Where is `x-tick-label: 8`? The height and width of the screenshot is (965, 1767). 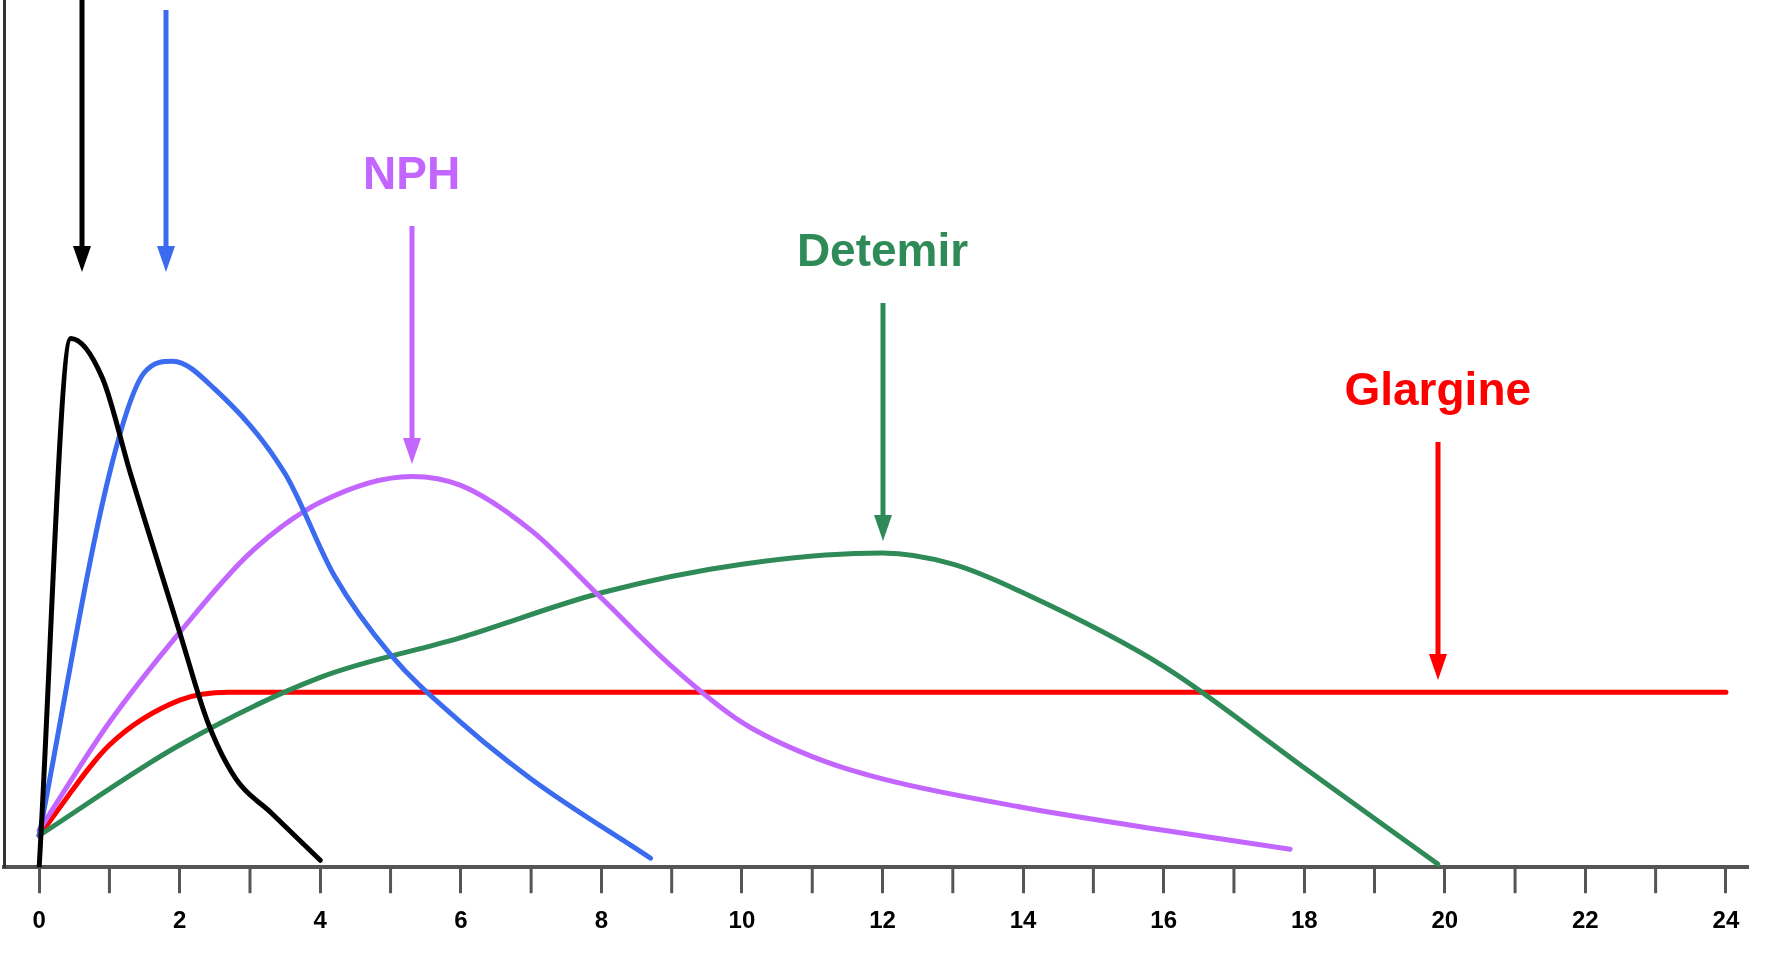
x-tick-label: 8 is located at coordinates (601, 920).